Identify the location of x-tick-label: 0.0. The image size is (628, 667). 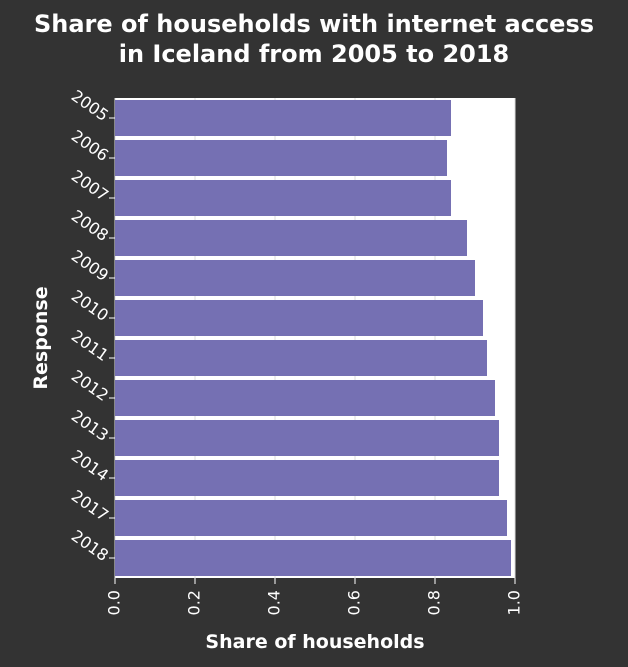
(114, 602).